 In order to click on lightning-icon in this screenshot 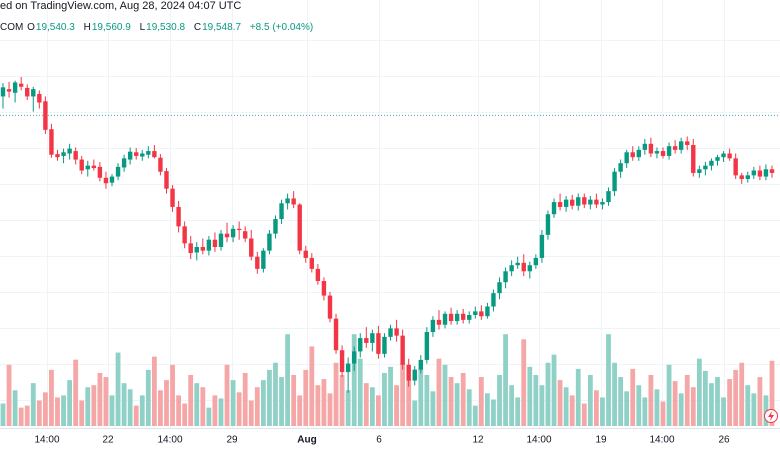, I will do `click(771, 416)`.